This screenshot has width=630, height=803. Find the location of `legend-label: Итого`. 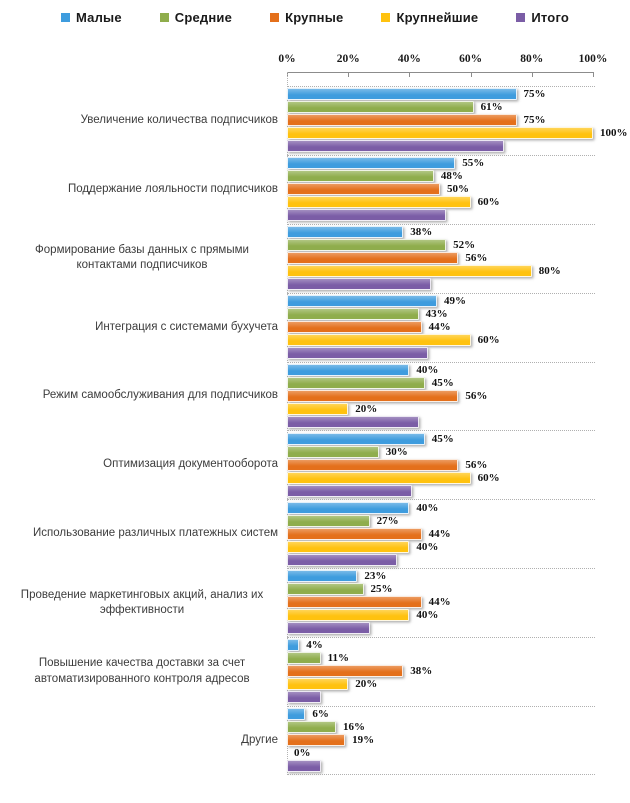

legend-label: Итого is located at coordinates (550, 17).